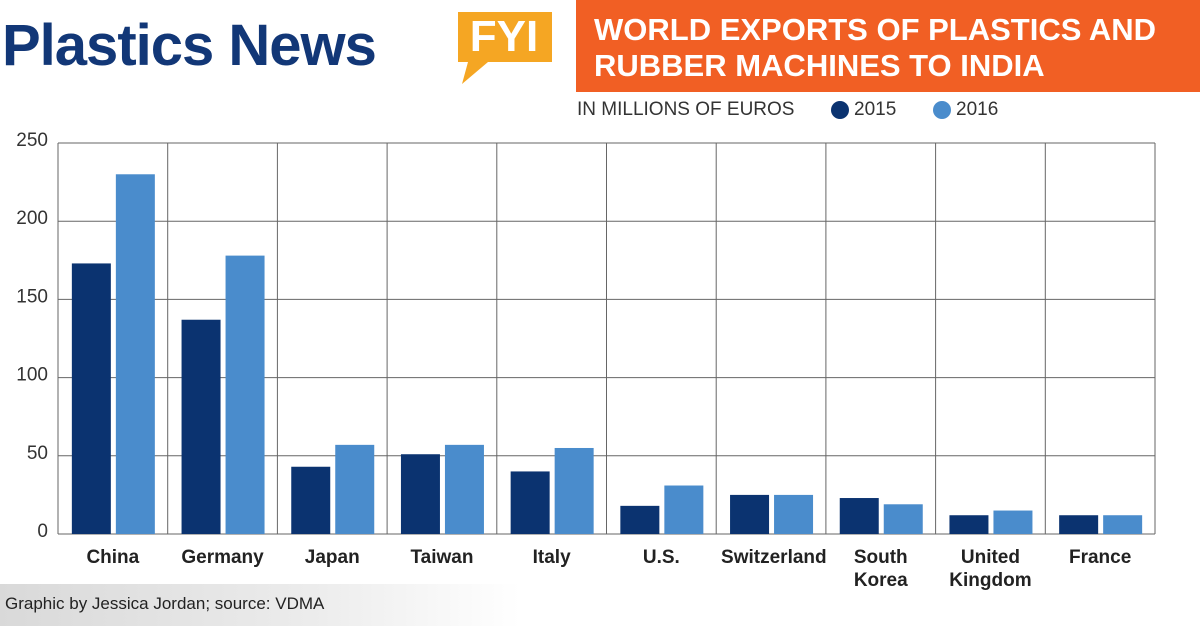 Image resolution: width=1200 pixels, height=630 pixels. I want to click on y-tick-label: 200, so click(32, 218).